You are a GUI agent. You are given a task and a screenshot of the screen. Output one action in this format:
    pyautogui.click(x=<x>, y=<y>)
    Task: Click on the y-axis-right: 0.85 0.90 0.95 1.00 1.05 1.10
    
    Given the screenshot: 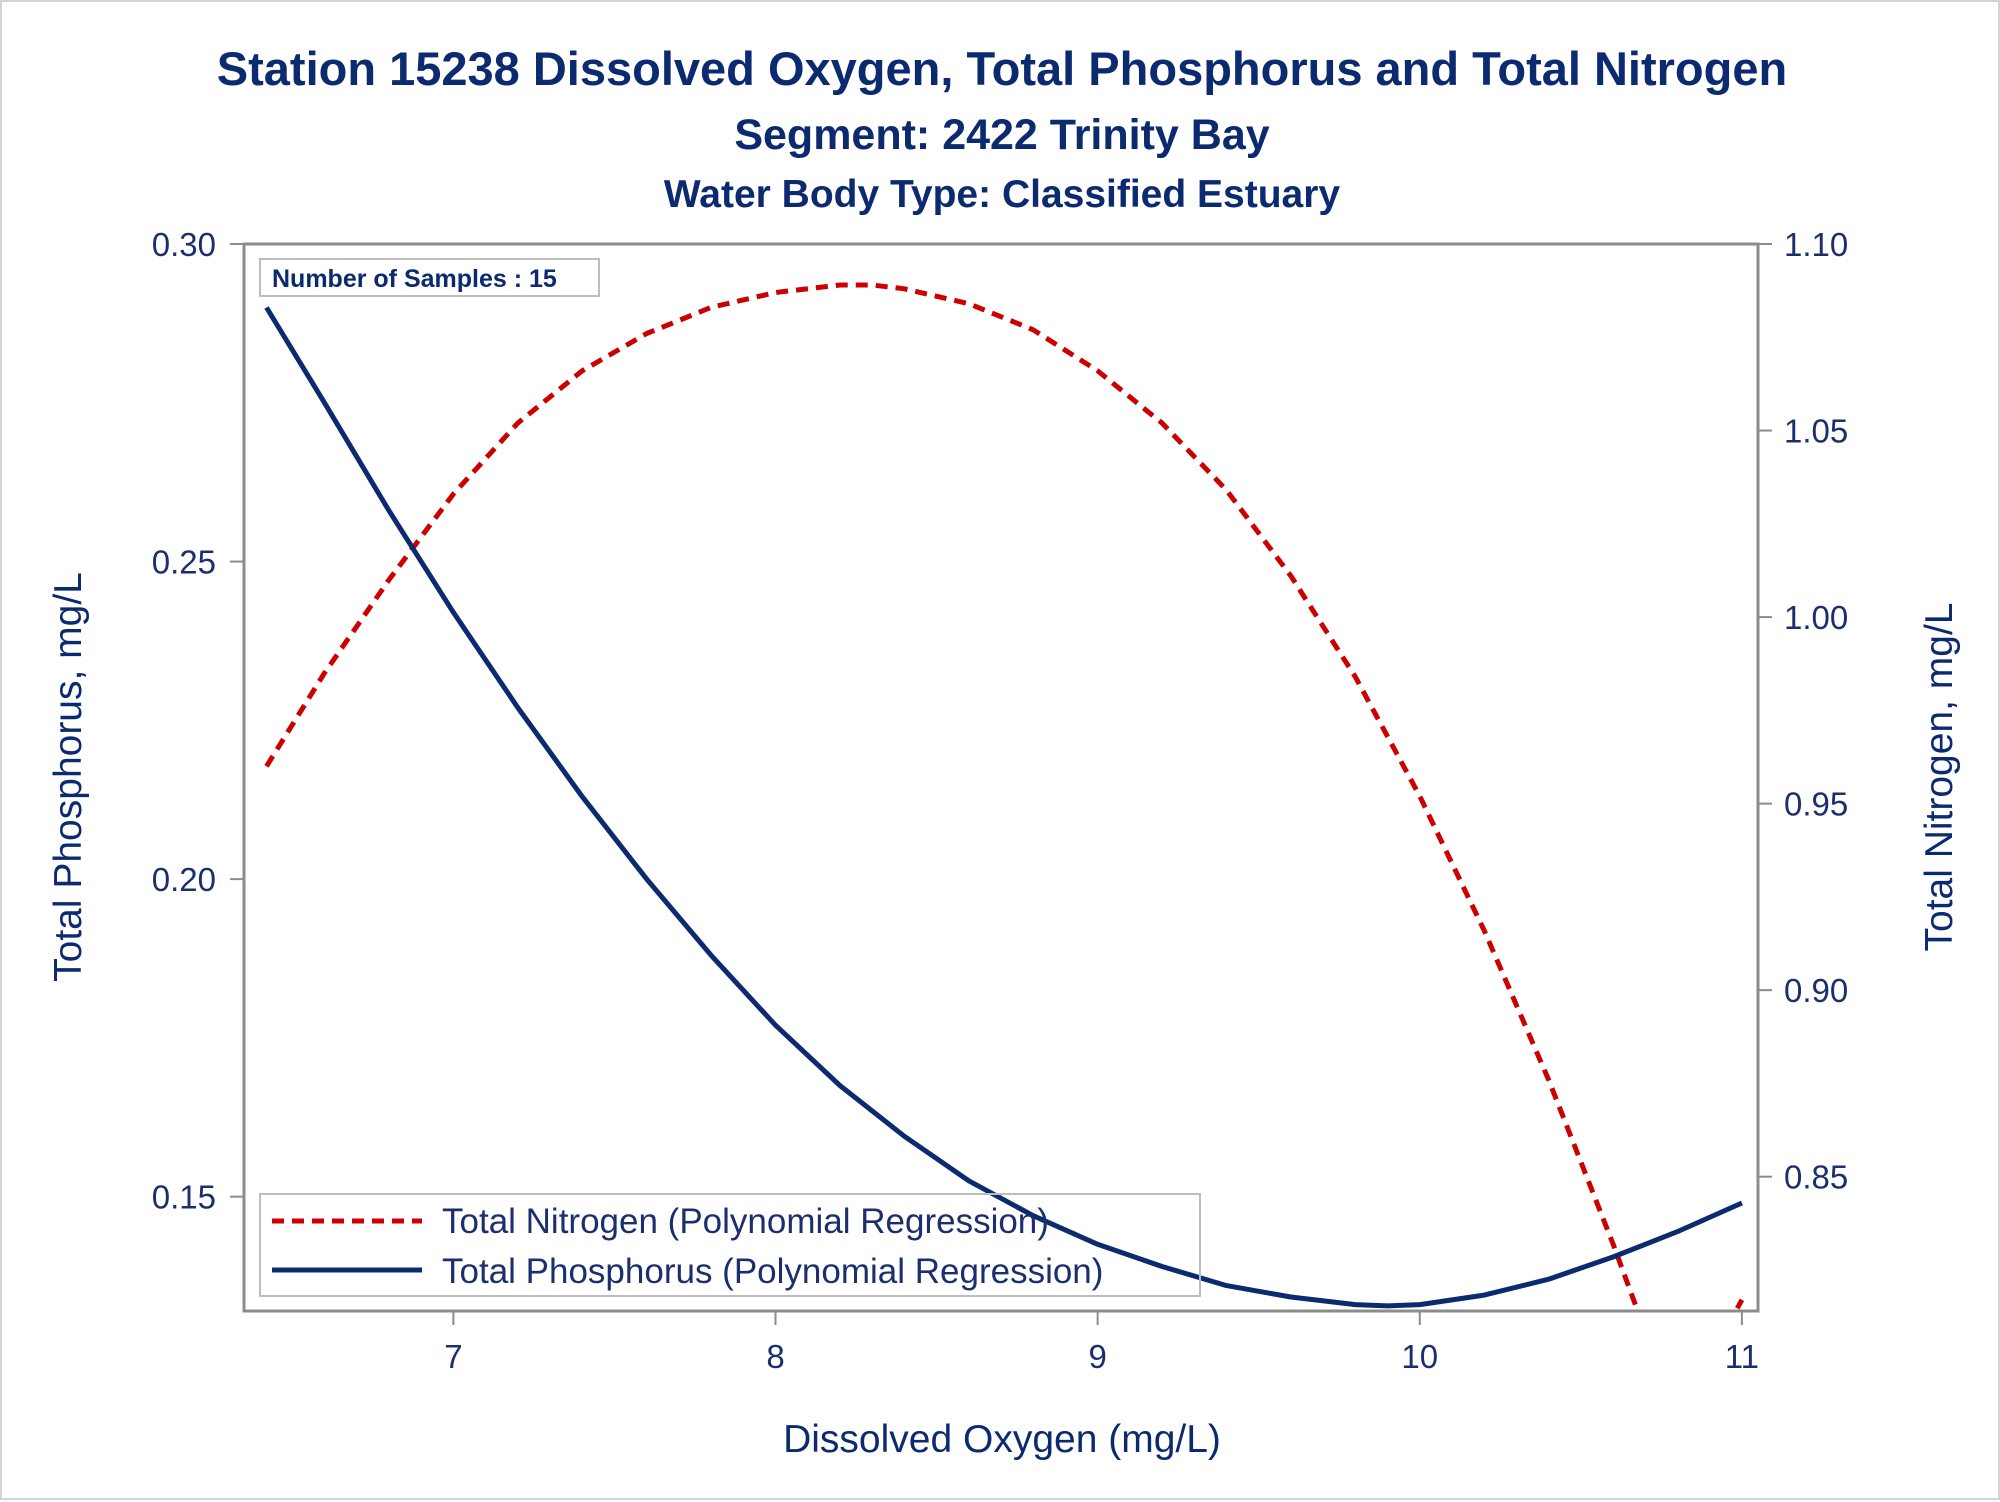 What is the action you would take?
    pyautogui.click(x=1803, y=711)
    